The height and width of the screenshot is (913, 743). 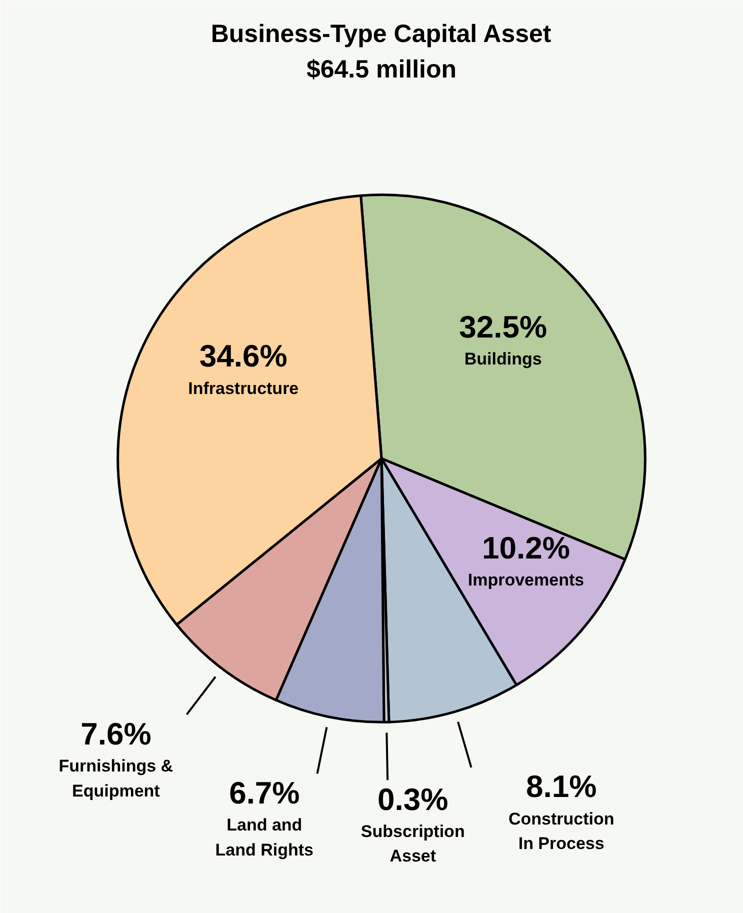 I want to click on data-label: 0.3%, so click(x=413, y=799).